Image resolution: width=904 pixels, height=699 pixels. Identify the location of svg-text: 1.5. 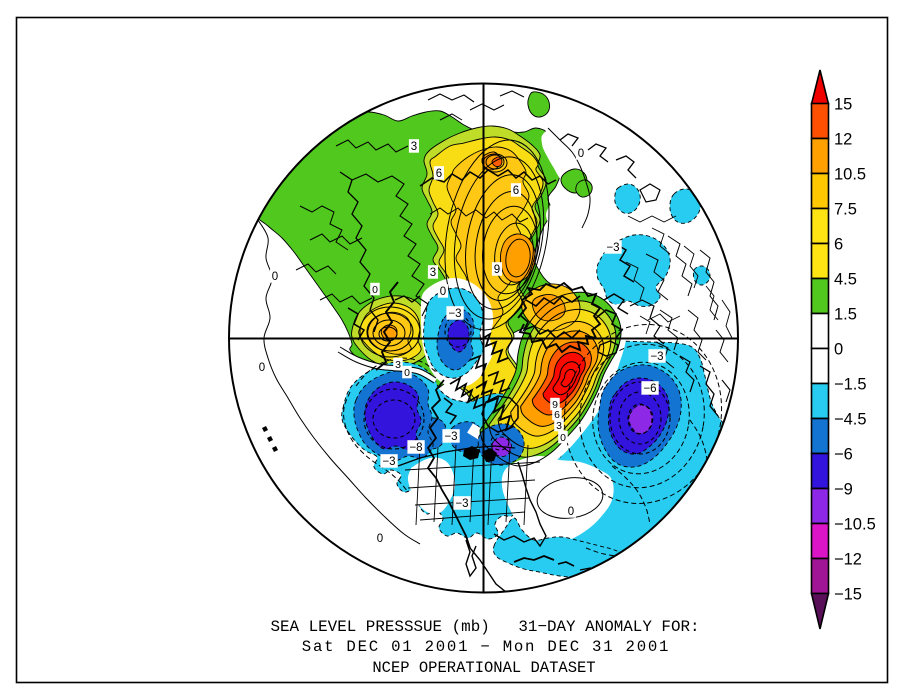
(845, 315).